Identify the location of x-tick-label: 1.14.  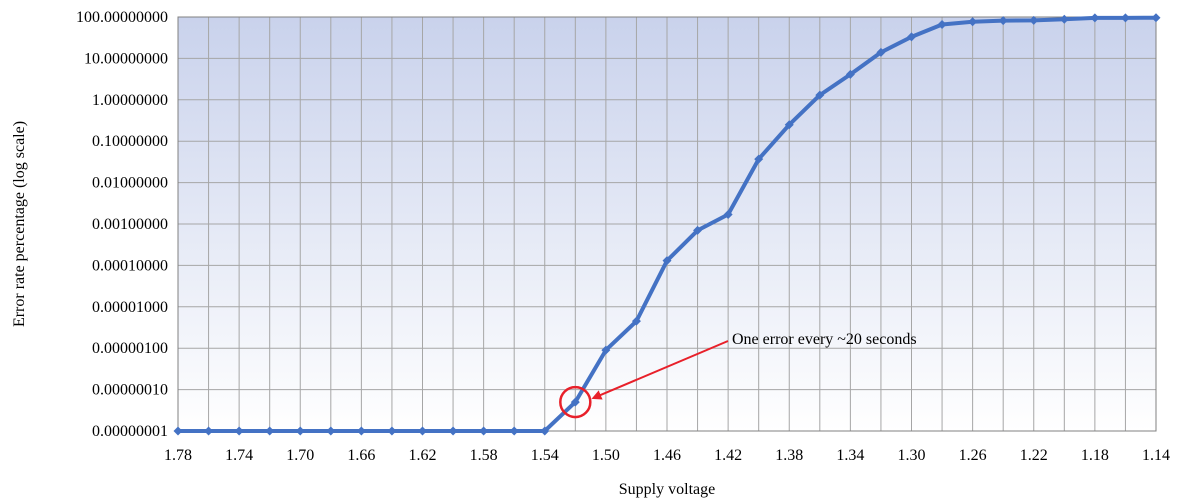
(1156, 455).